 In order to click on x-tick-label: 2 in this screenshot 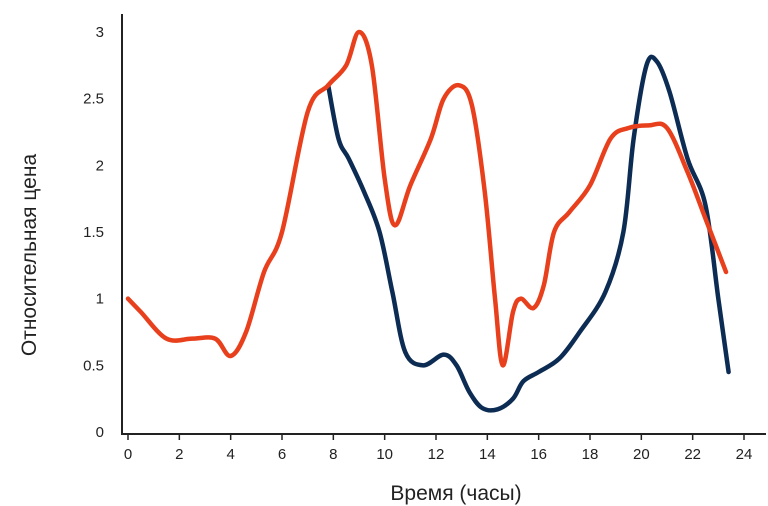, I will do `click(179, 454)`.